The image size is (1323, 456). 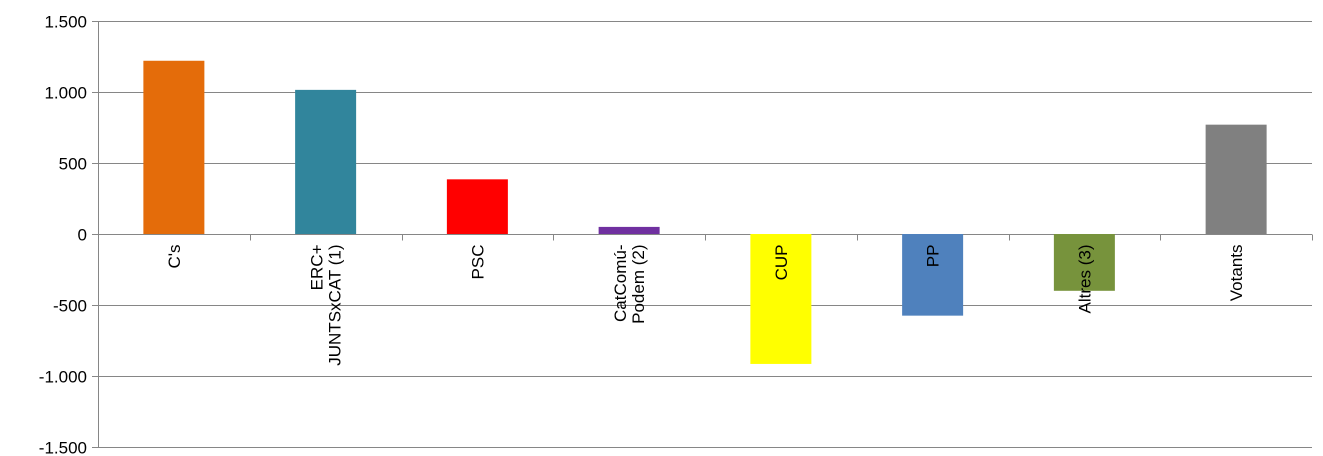 I want to click on category-label-line: CUP, so click(x=781, y=263).